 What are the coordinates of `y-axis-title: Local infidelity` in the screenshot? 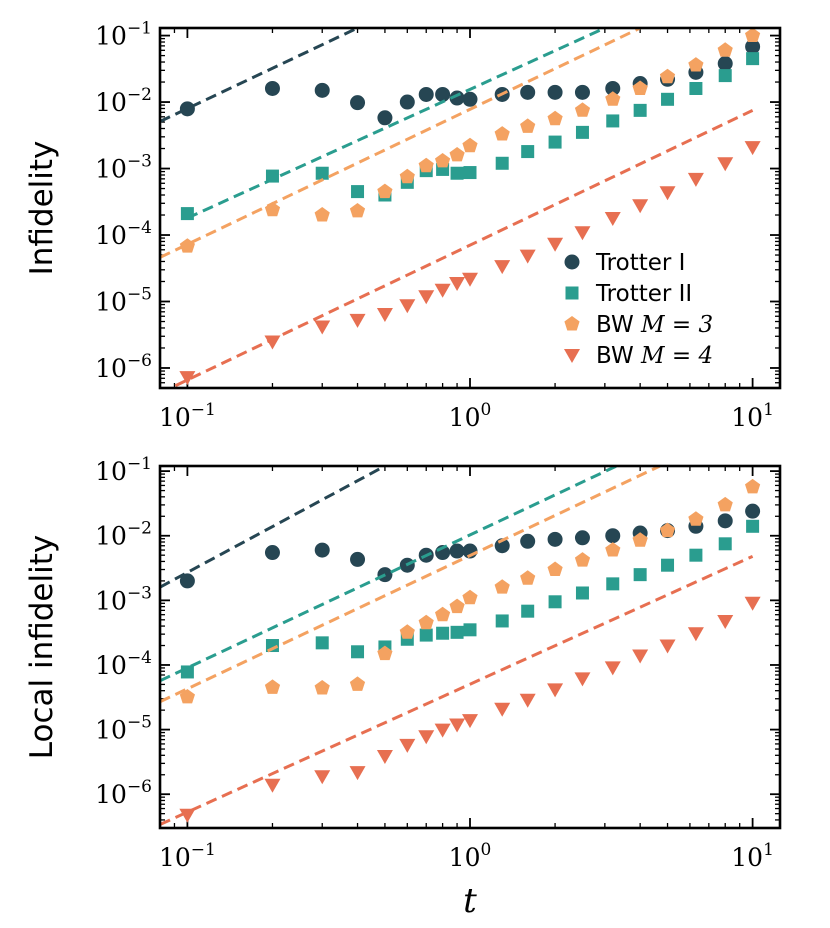 It's located at (42, 647).